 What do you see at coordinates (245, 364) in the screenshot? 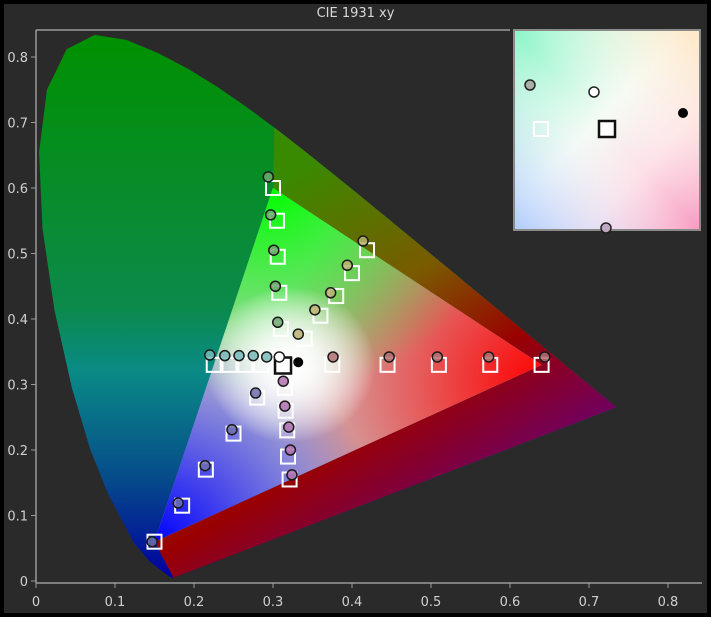
I see `cyan-target-marker` at bounding box center [245, 364].